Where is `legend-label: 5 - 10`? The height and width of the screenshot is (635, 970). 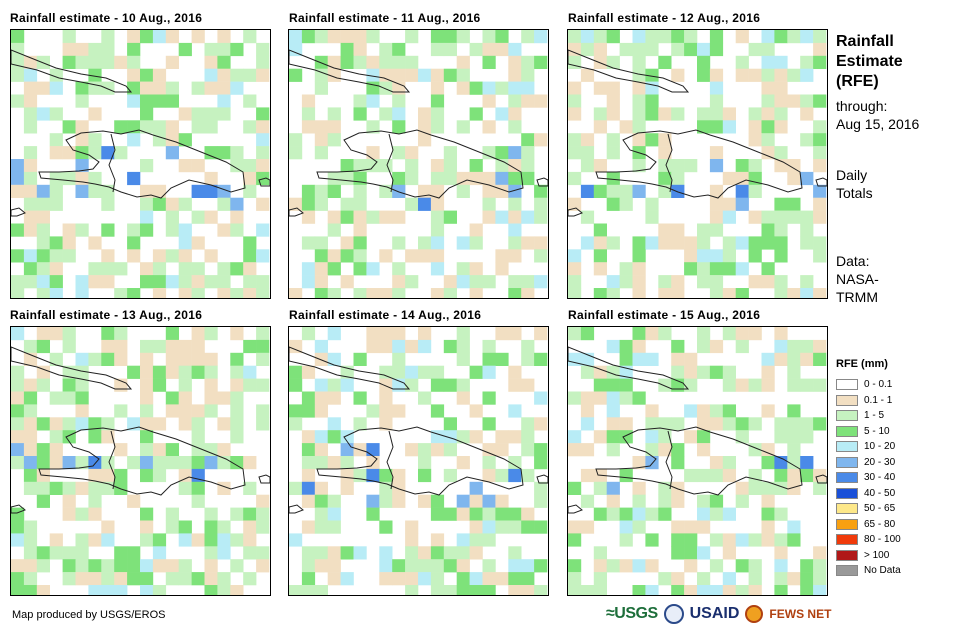 legend-label: 5 - 10 is located at coordinates (877, 431).